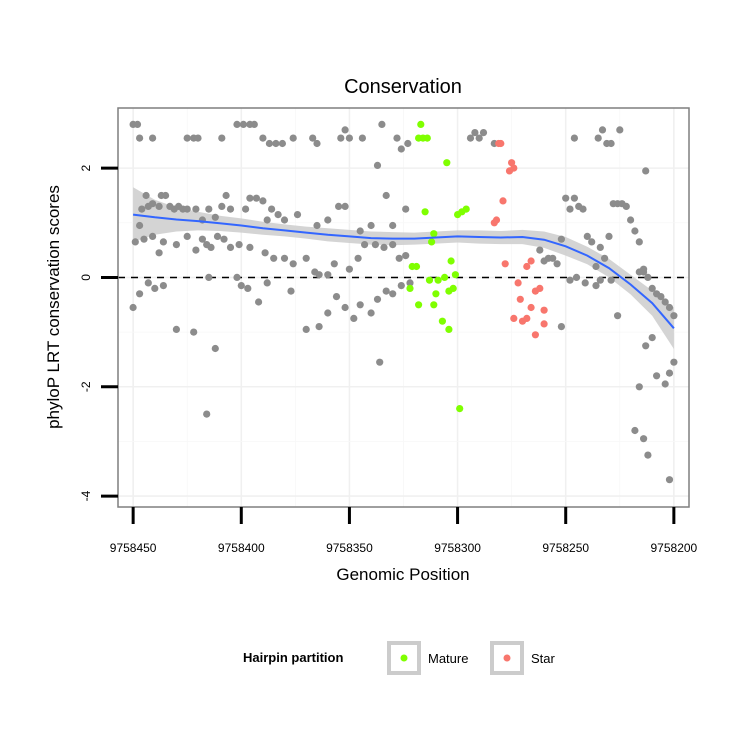  I want to click on y-tick-label: 0, so click(86, 277).